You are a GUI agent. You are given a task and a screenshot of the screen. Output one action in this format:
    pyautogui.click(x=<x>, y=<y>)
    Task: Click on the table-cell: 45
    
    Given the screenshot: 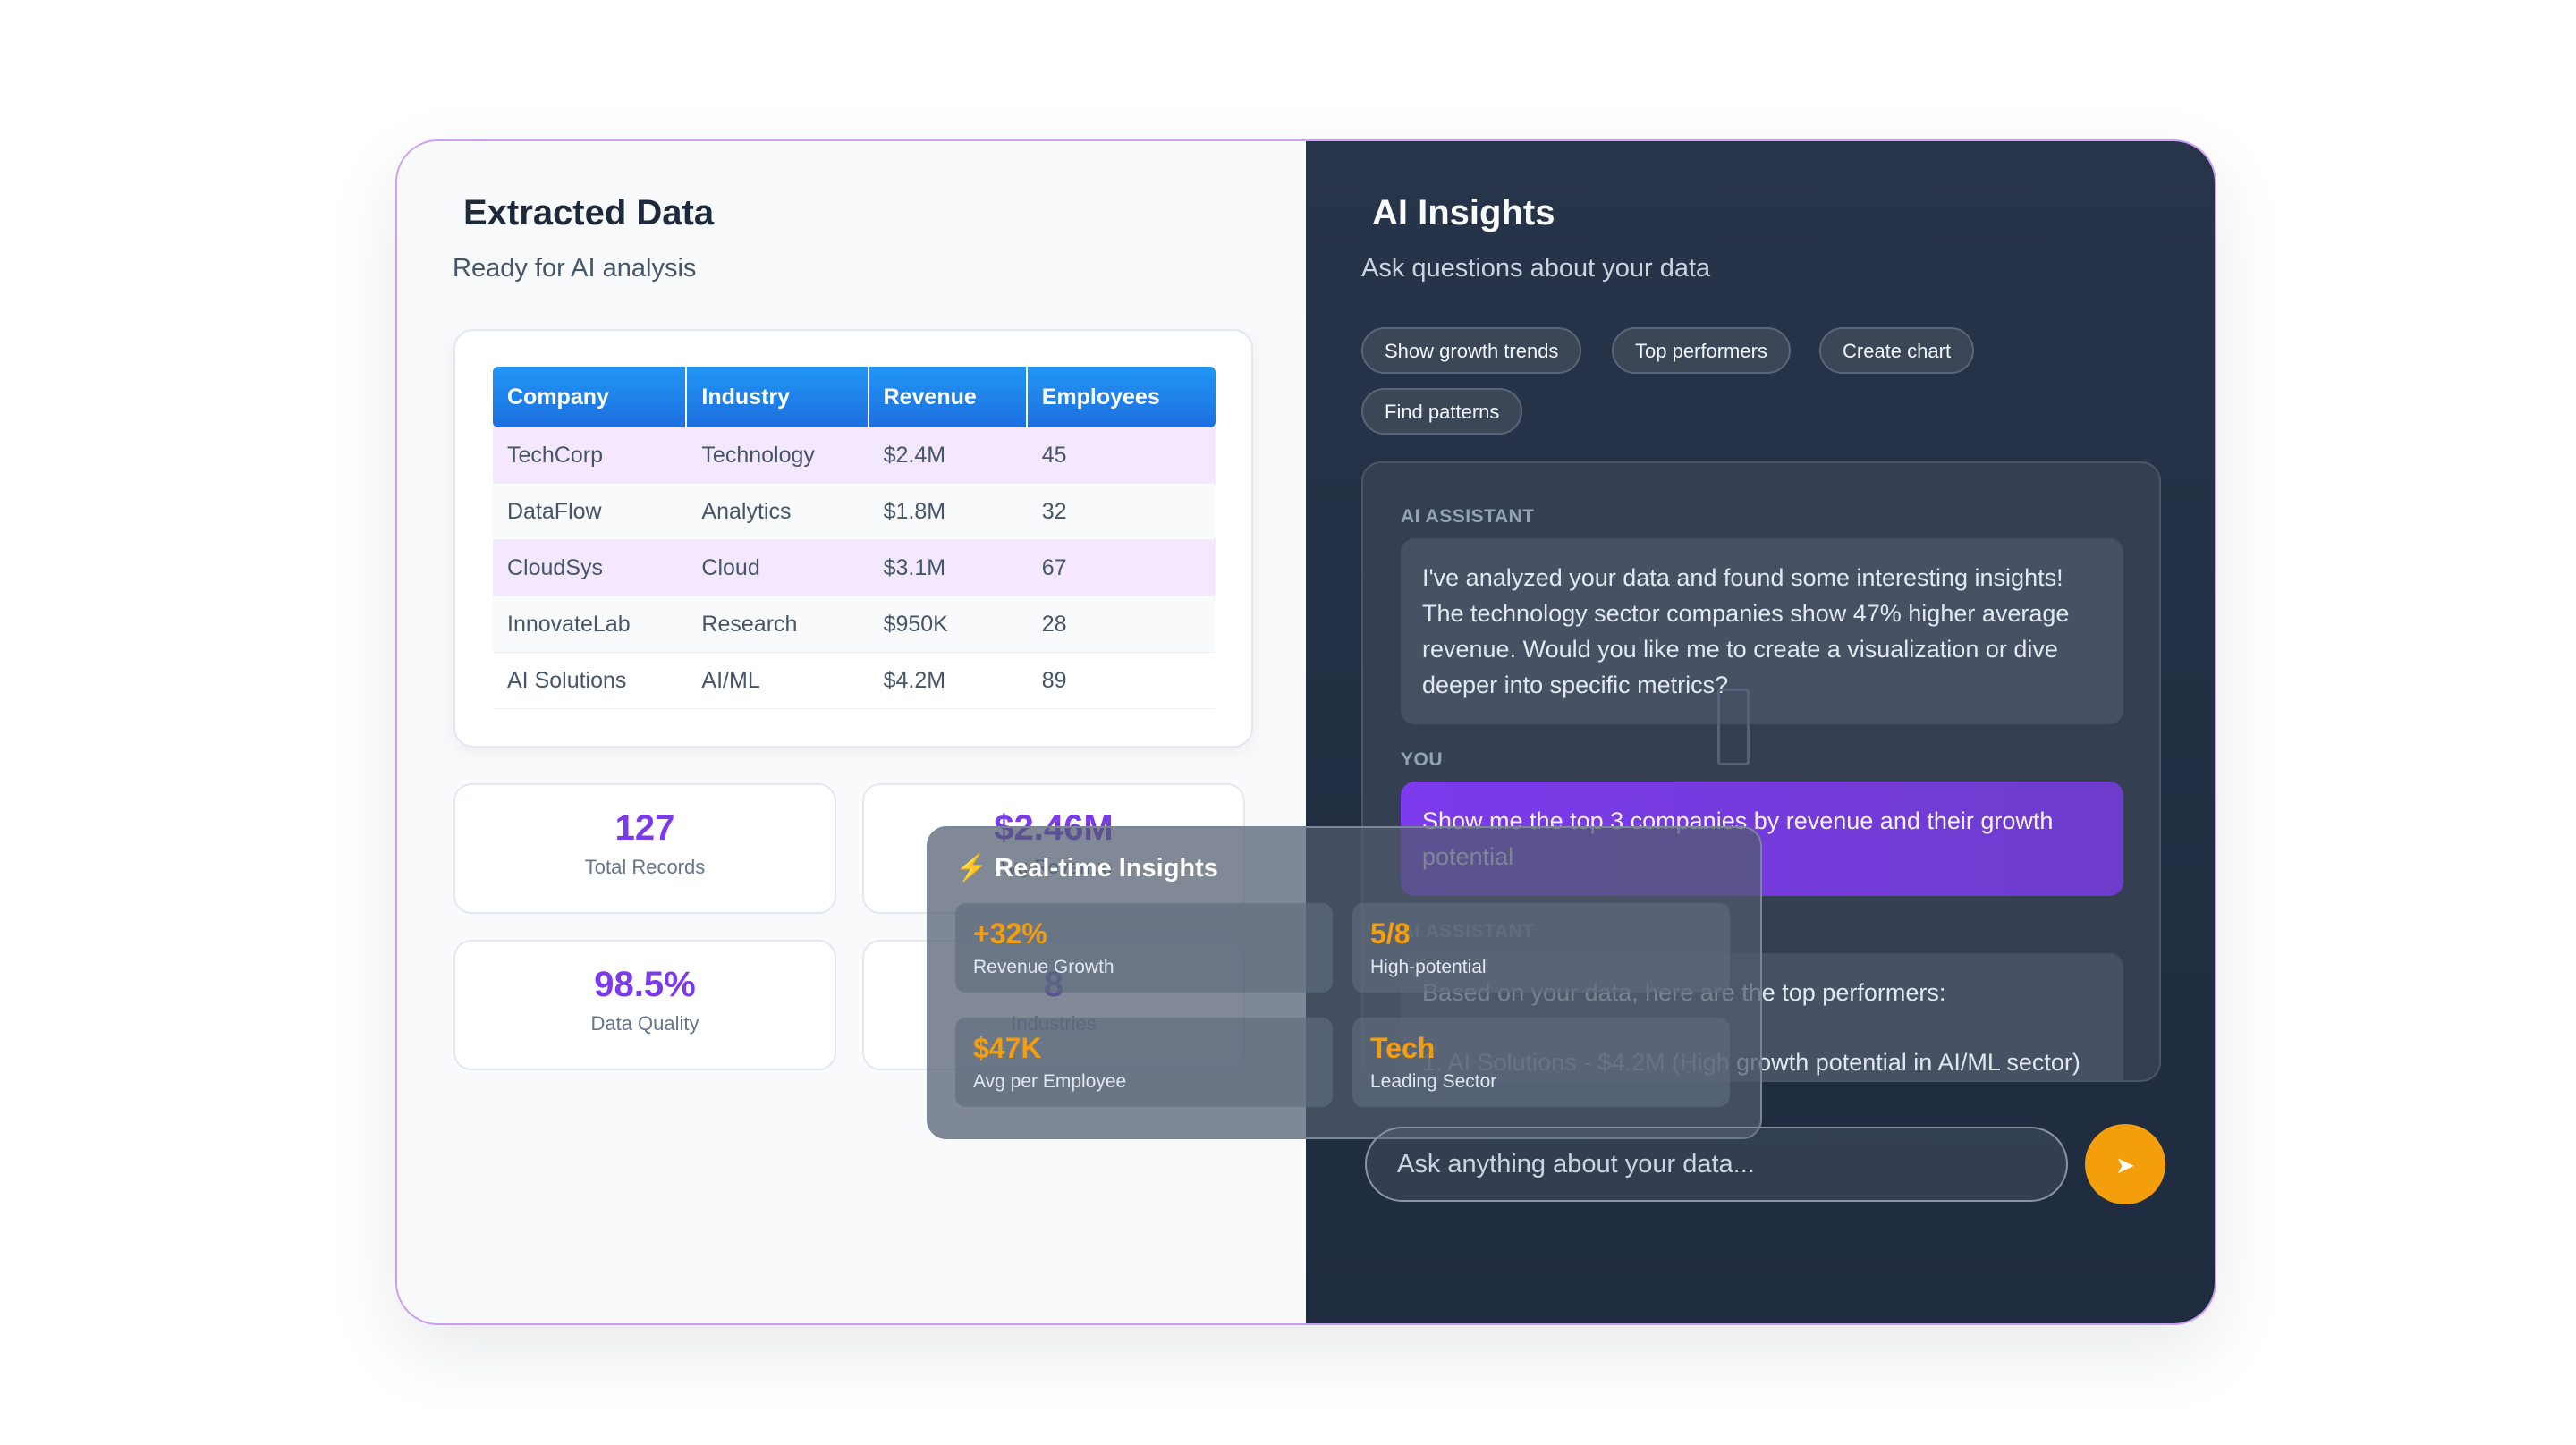 What is the action you would take?
    pyautogui.click(x=1121, y=455)
    